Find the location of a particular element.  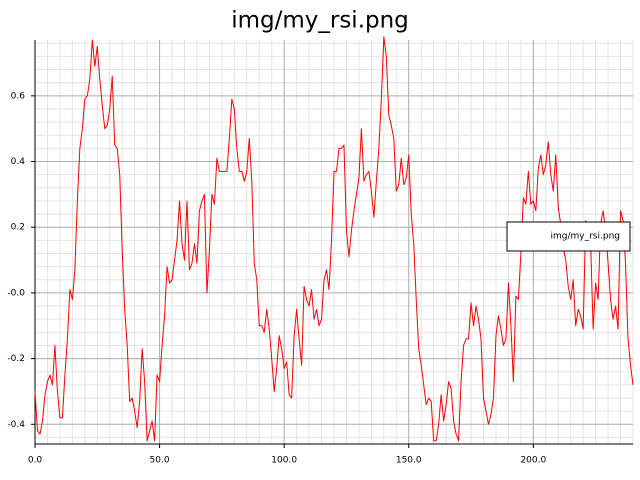

x-tick-label: 50.0 is located at coordinates (160, 461).